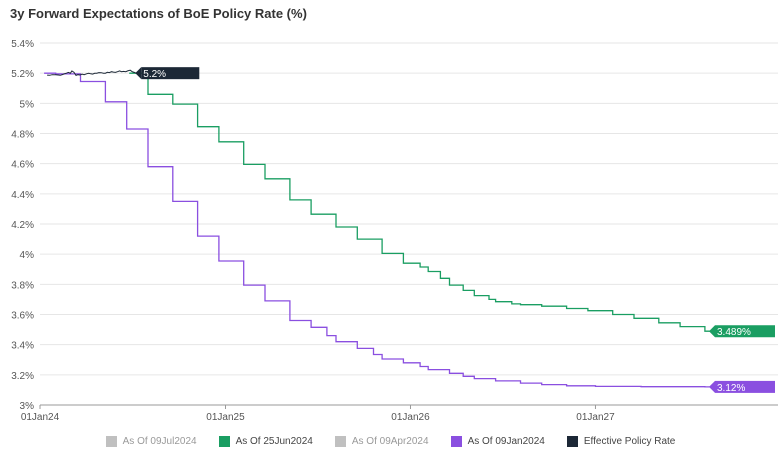 This screenshot has width=781, height=470. I want to click on legend-label: As Of 09Apr2024, so click(390, 441).